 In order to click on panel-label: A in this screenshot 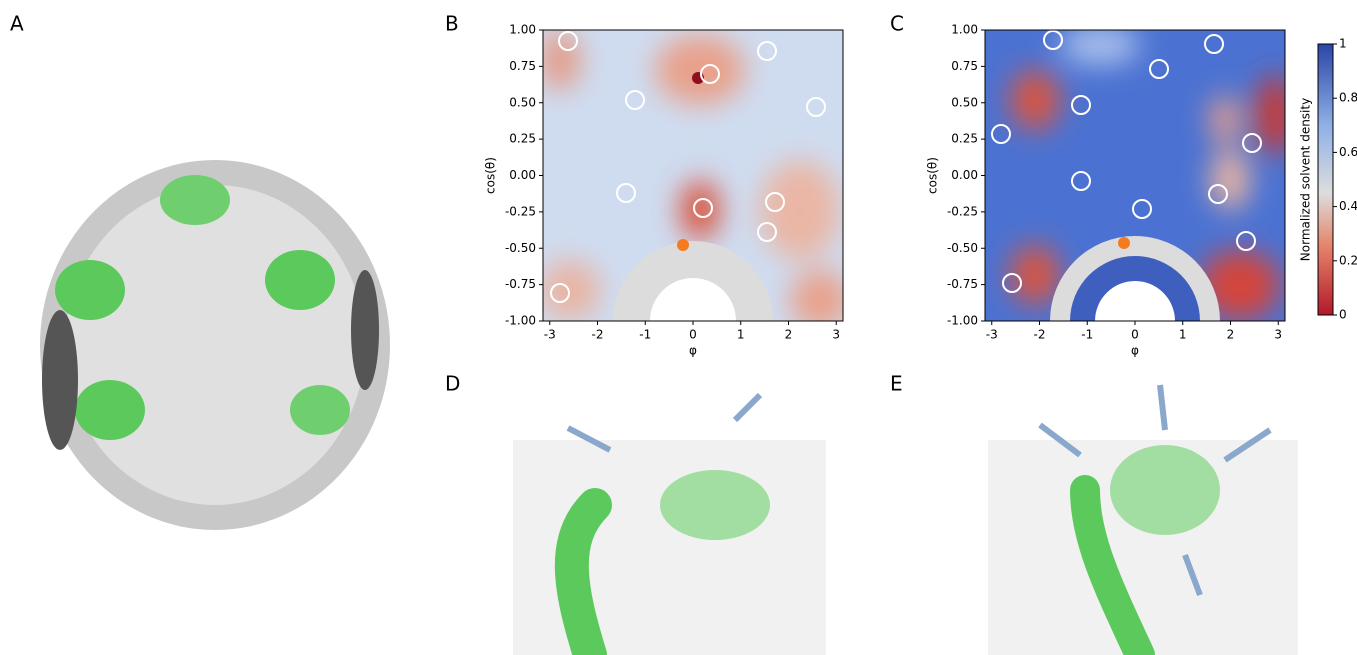, I will do `click(17, 24)`.